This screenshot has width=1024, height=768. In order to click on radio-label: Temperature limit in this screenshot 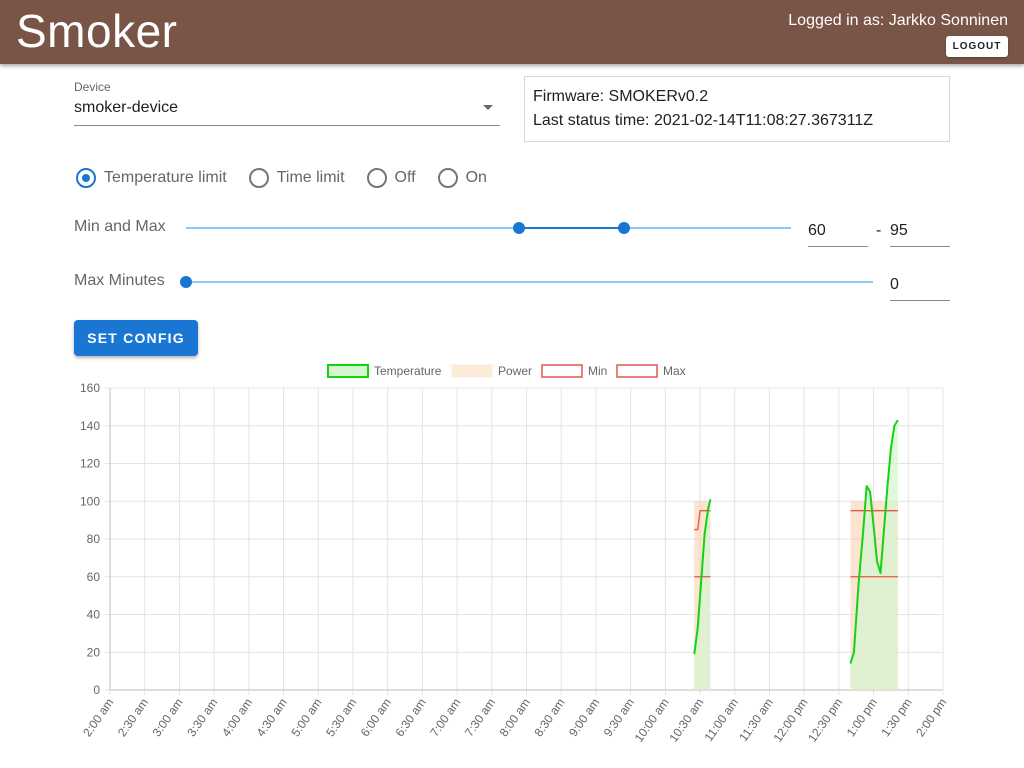, I will do `click(165, 177)`.